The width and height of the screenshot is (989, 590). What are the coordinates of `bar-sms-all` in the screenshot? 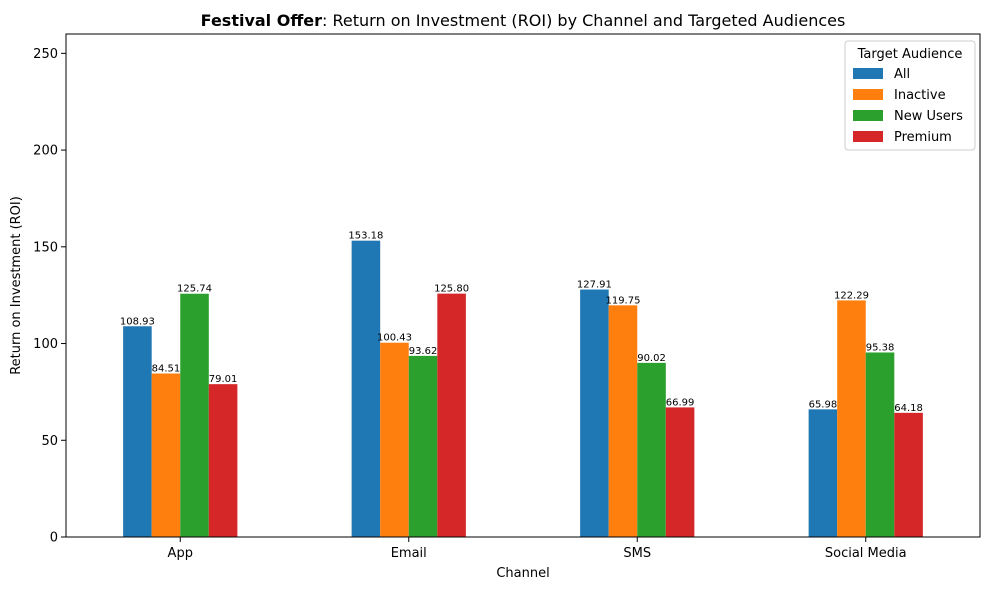 It's located at (594, 413).